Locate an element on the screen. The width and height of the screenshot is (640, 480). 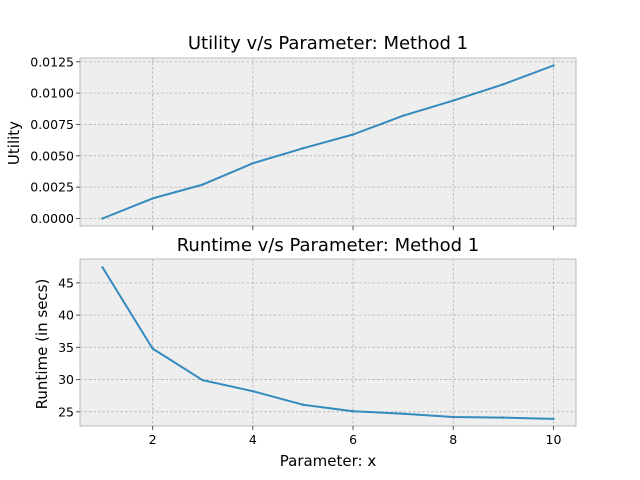
runtime-chart-title: Runtime v/s Parameter: Method 1 is located at coordinates (328, 245).